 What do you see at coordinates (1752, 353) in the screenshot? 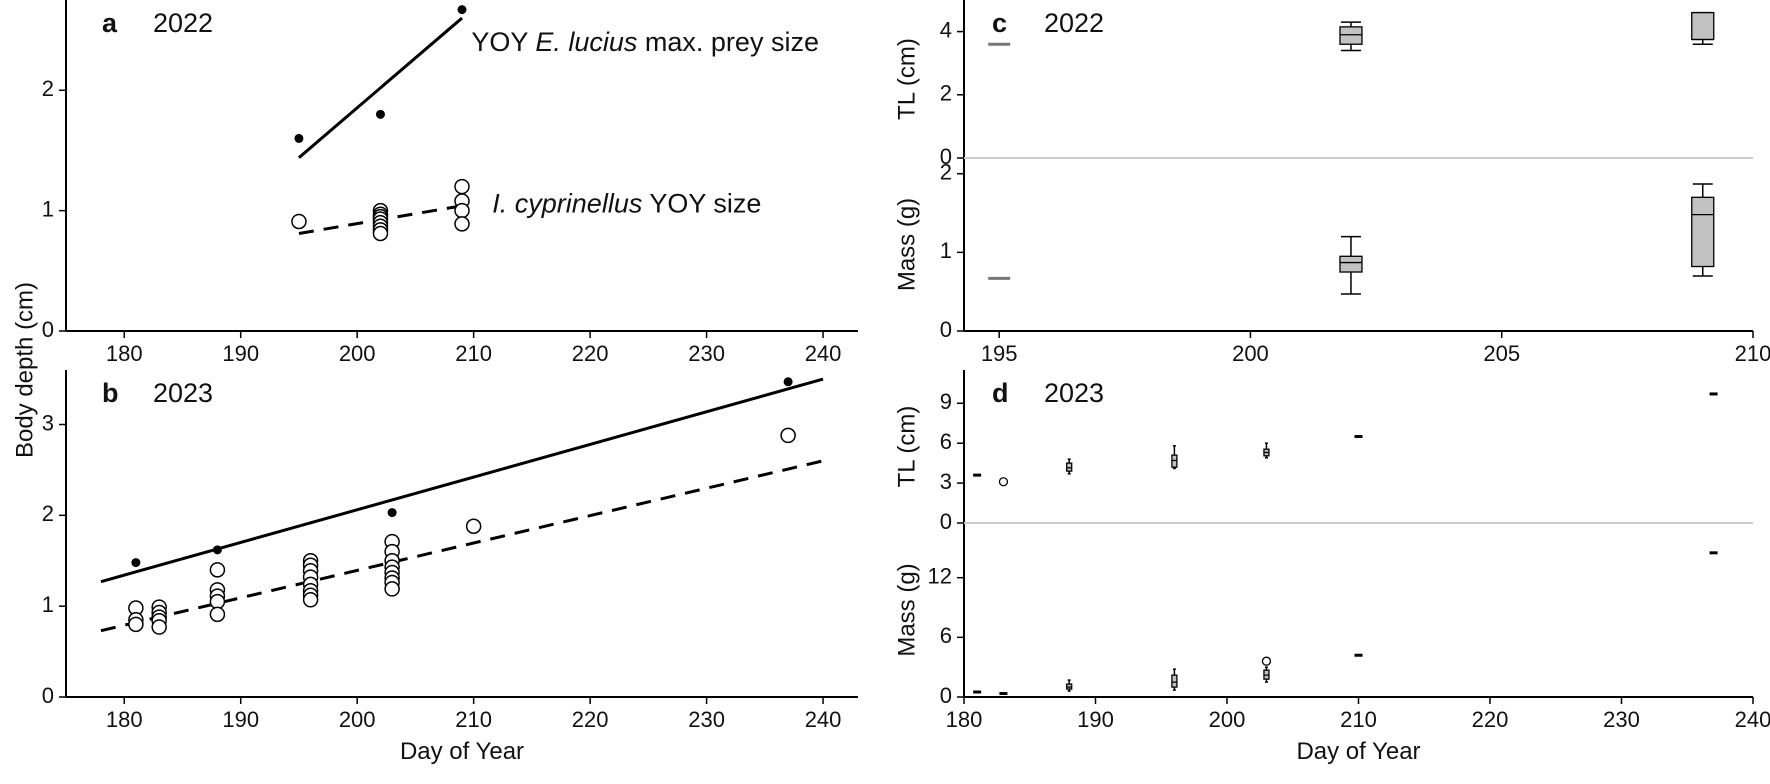
I see `panel-c-x-tick-label: 210` at bounding box center [1752, 353].